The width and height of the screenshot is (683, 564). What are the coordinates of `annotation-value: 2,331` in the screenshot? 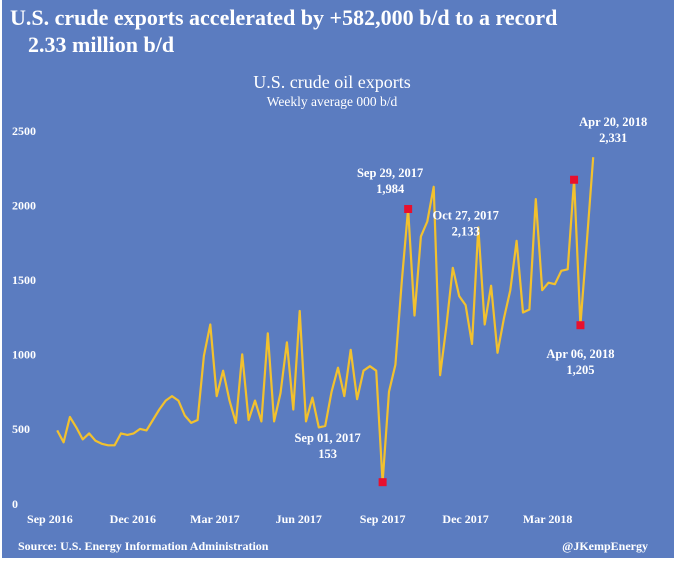 It's located at (613, 138).